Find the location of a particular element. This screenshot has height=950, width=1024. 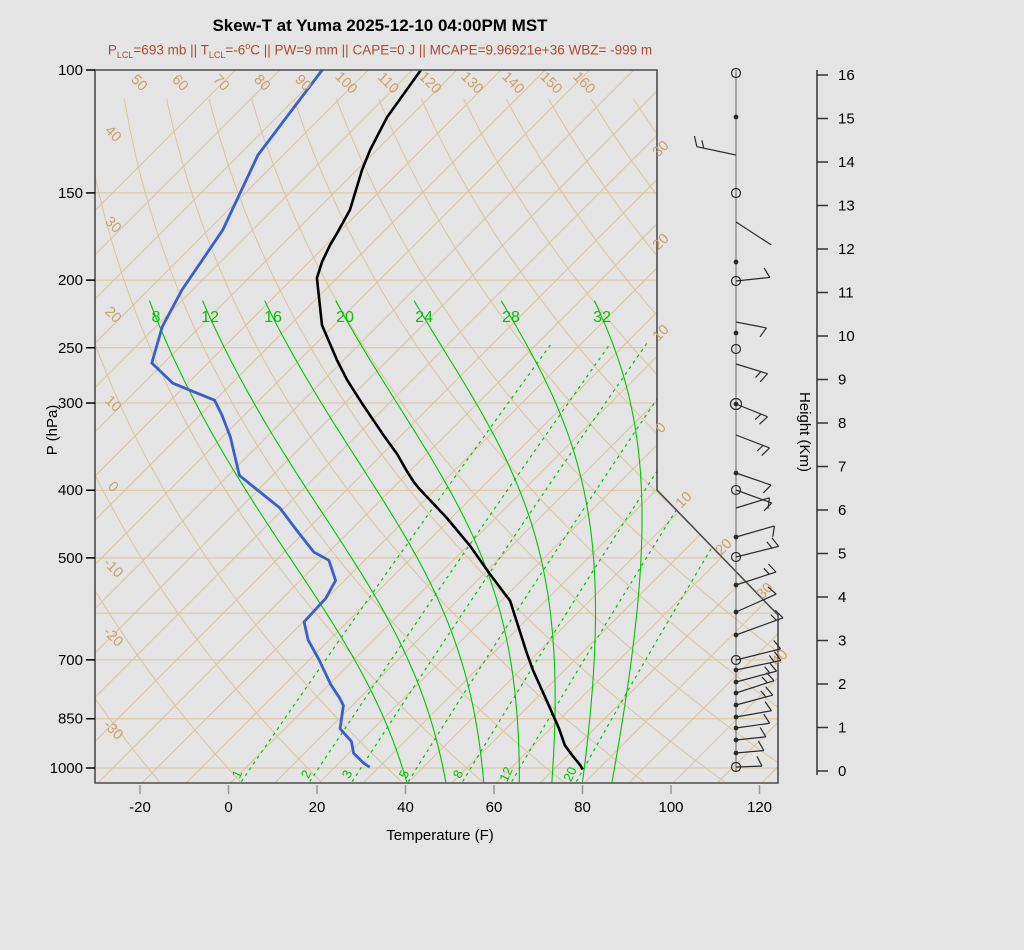

height-tick-label: 6 is located at coordinates (842, 510).